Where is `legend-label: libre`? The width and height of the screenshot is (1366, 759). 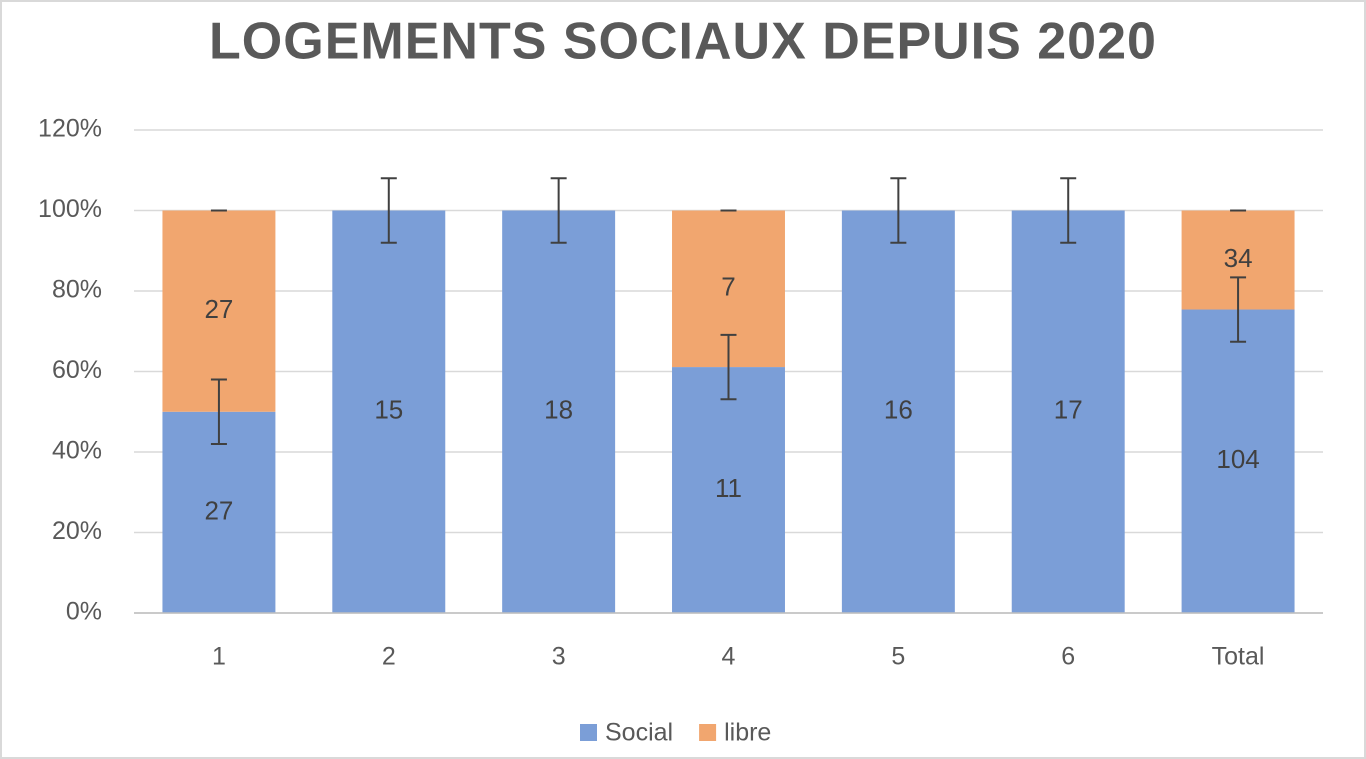 legend-label: libre is located at coordinates (747, 733).